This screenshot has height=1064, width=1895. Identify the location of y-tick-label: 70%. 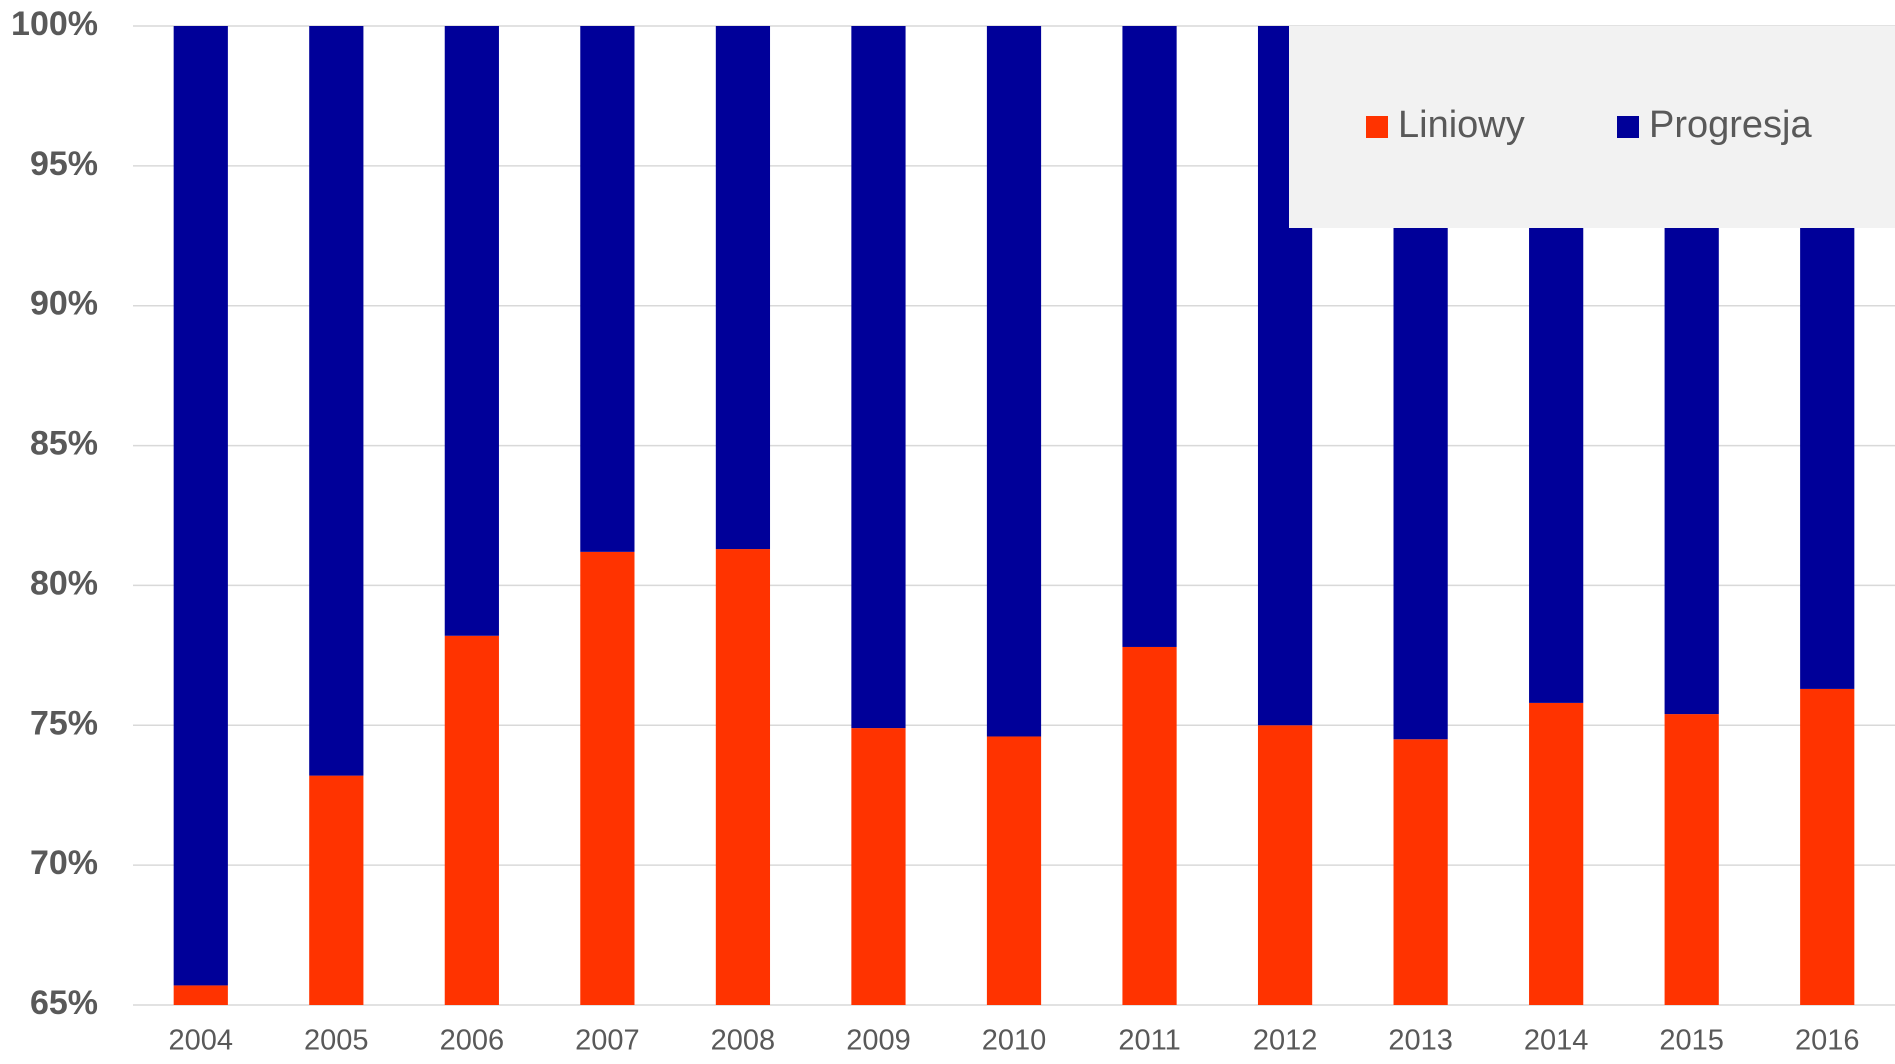
(64, 863).